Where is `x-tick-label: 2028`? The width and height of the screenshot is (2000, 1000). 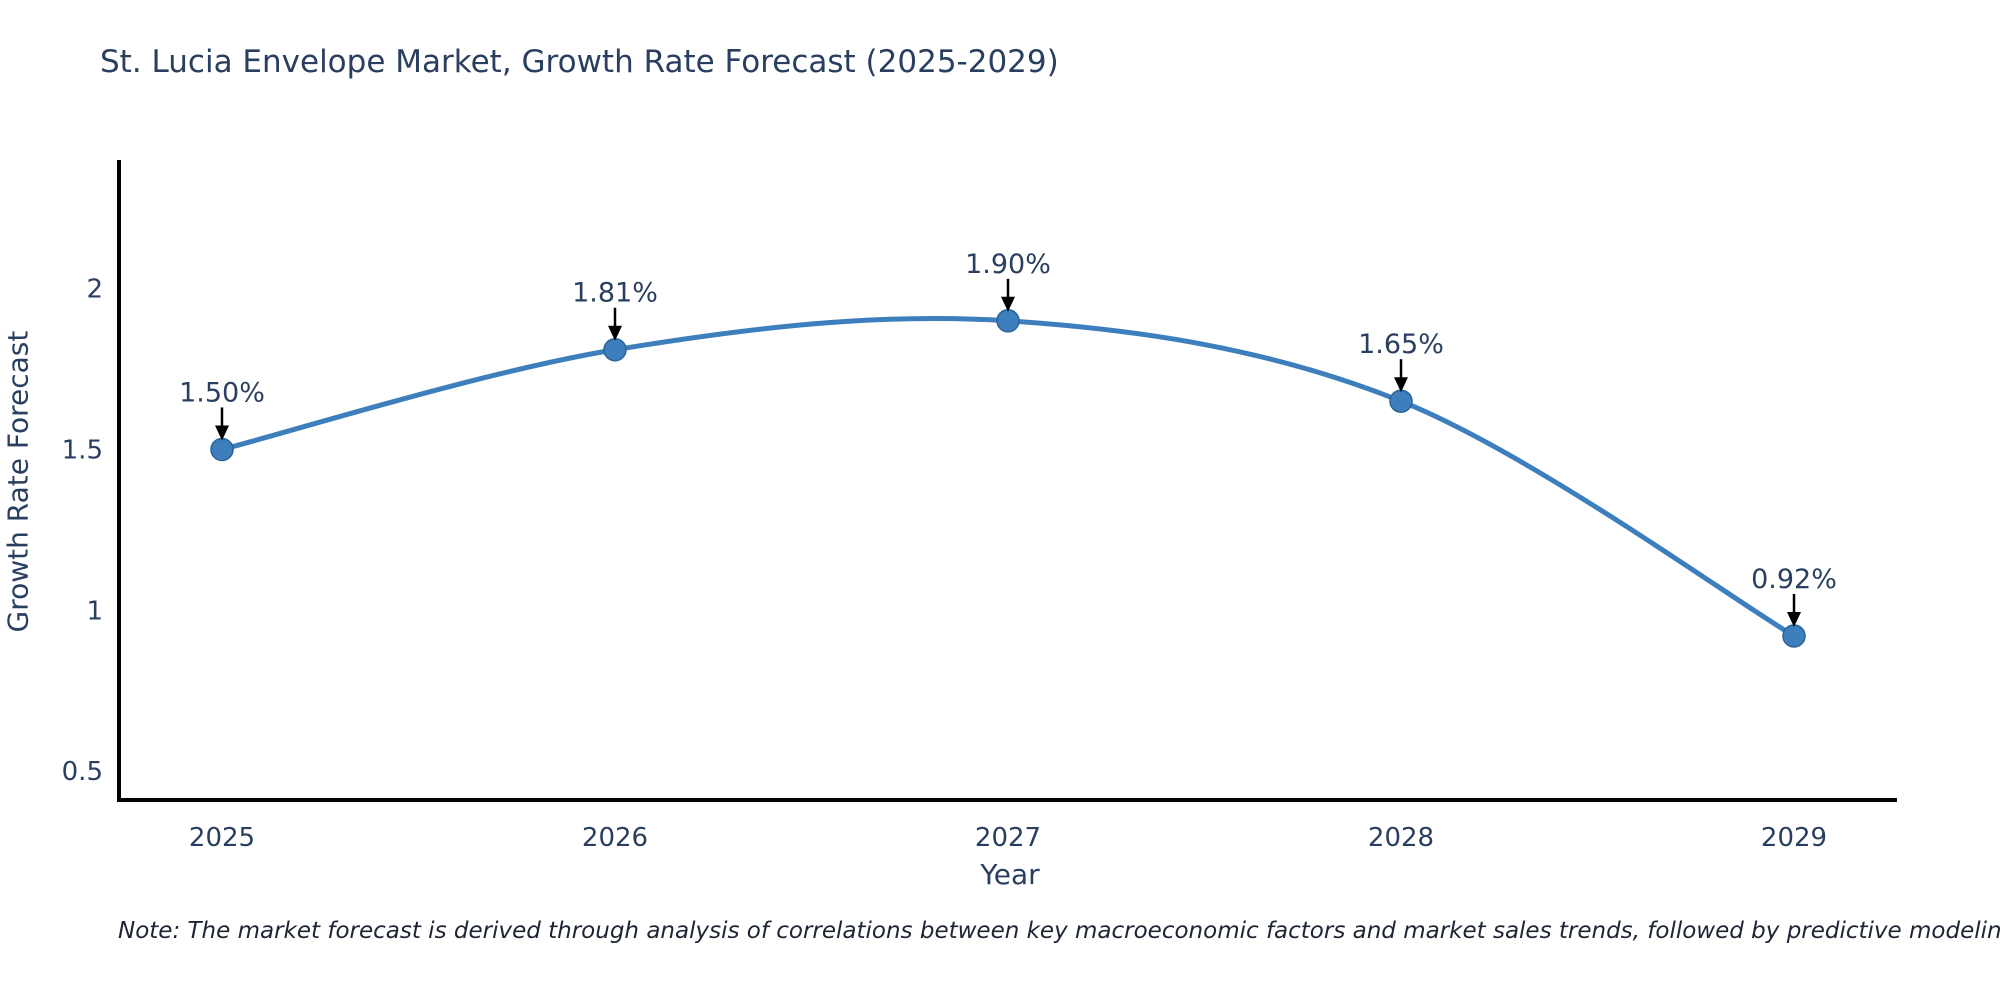 x-tick-label: 2028 is located at coordinates (1401, 838).